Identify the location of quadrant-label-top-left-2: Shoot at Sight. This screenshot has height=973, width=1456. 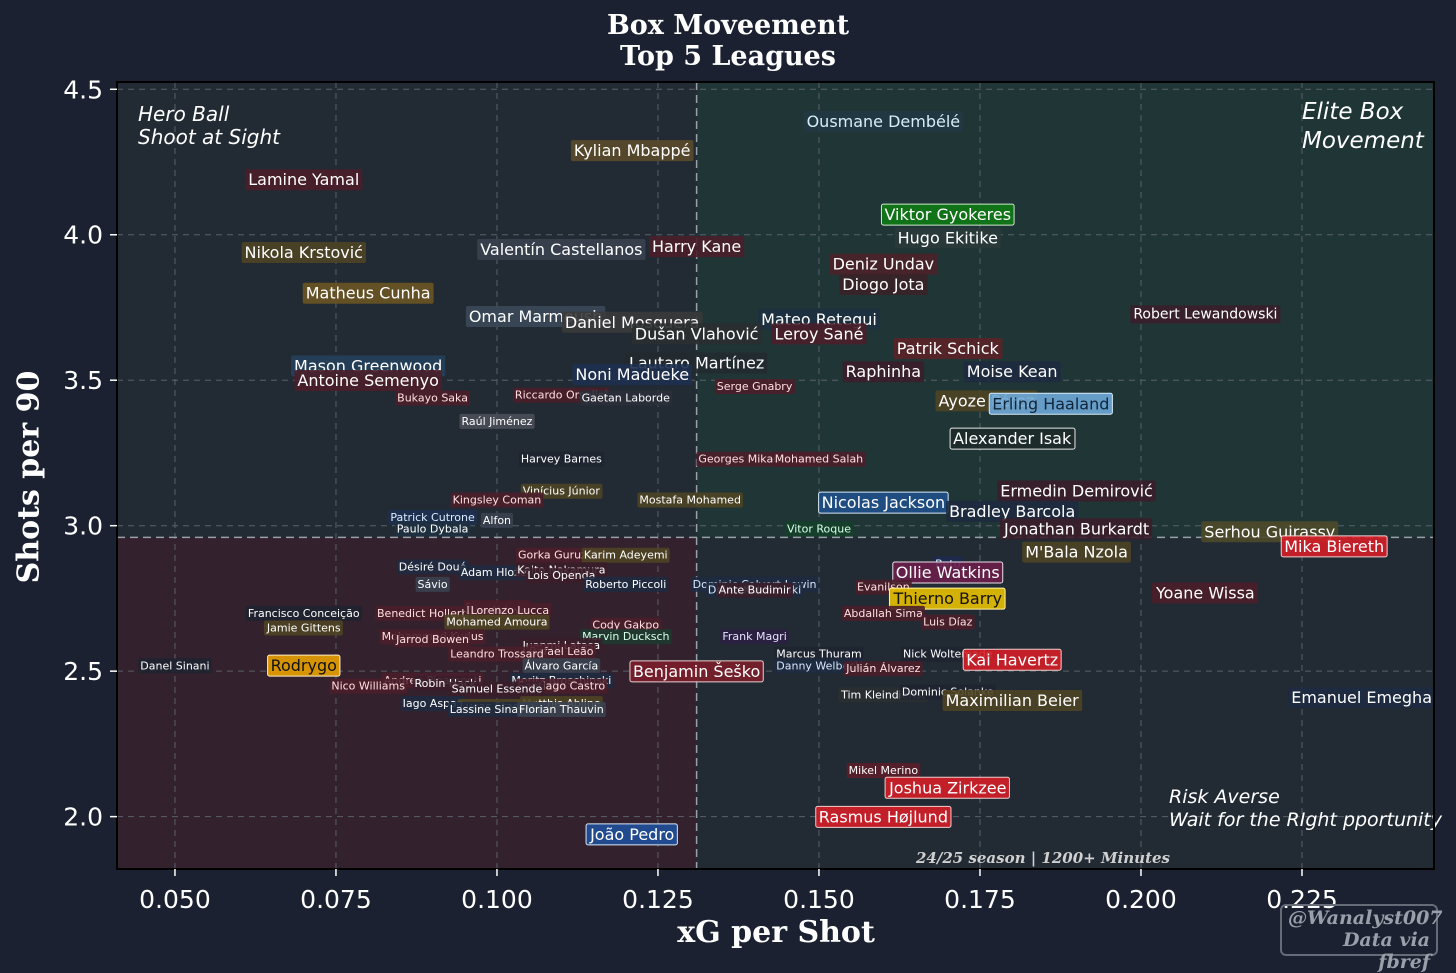
(209, 137).